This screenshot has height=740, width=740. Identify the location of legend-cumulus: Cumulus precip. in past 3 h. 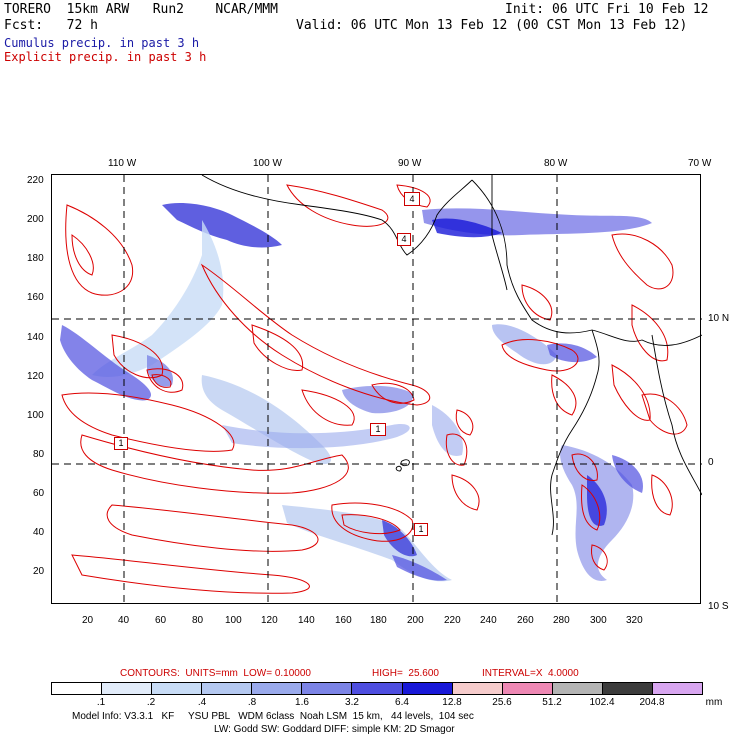
(102, 43).